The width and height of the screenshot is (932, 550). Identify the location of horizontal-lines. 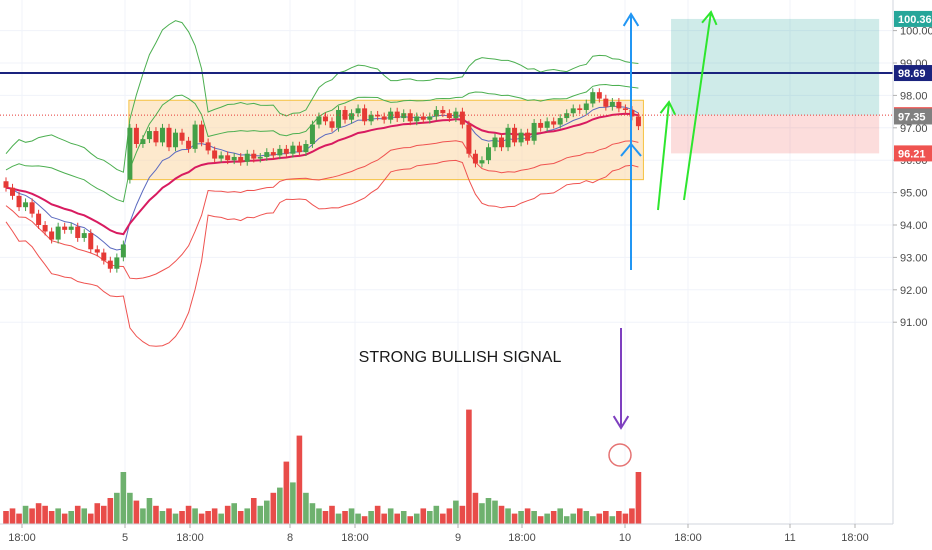
(446, 94).